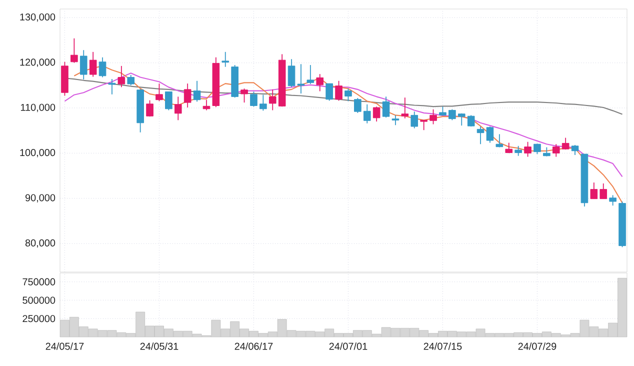  Describe the element at coordinates (159, 346) in the screenshot. I see `x-tick-label: 24/05/31` at that location.